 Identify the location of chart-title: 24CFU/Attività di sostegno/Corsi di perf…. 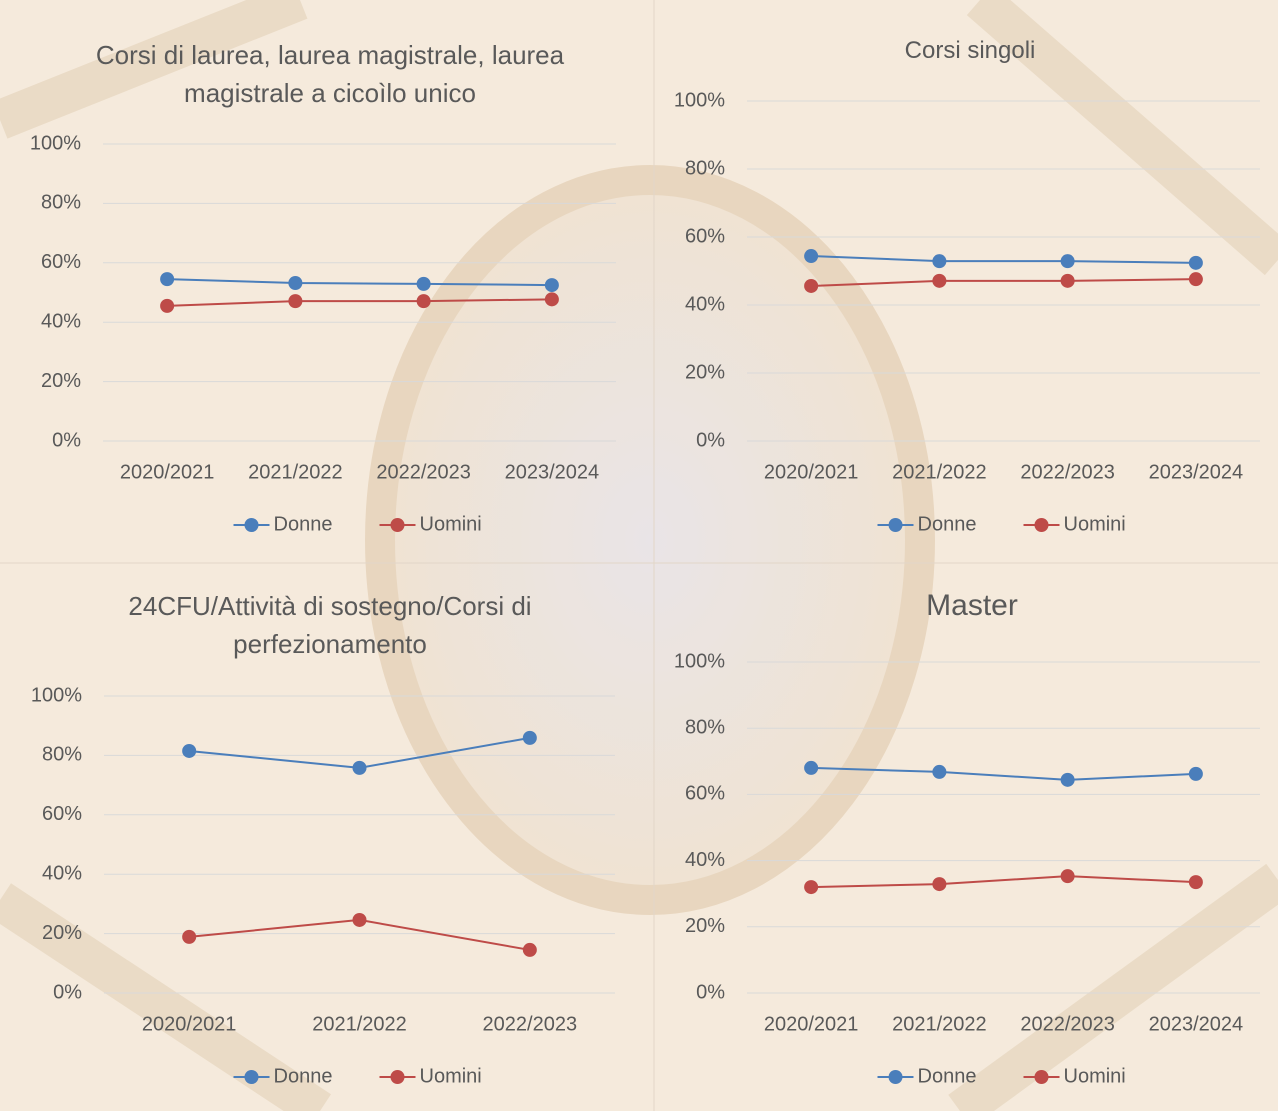
(330, 625).